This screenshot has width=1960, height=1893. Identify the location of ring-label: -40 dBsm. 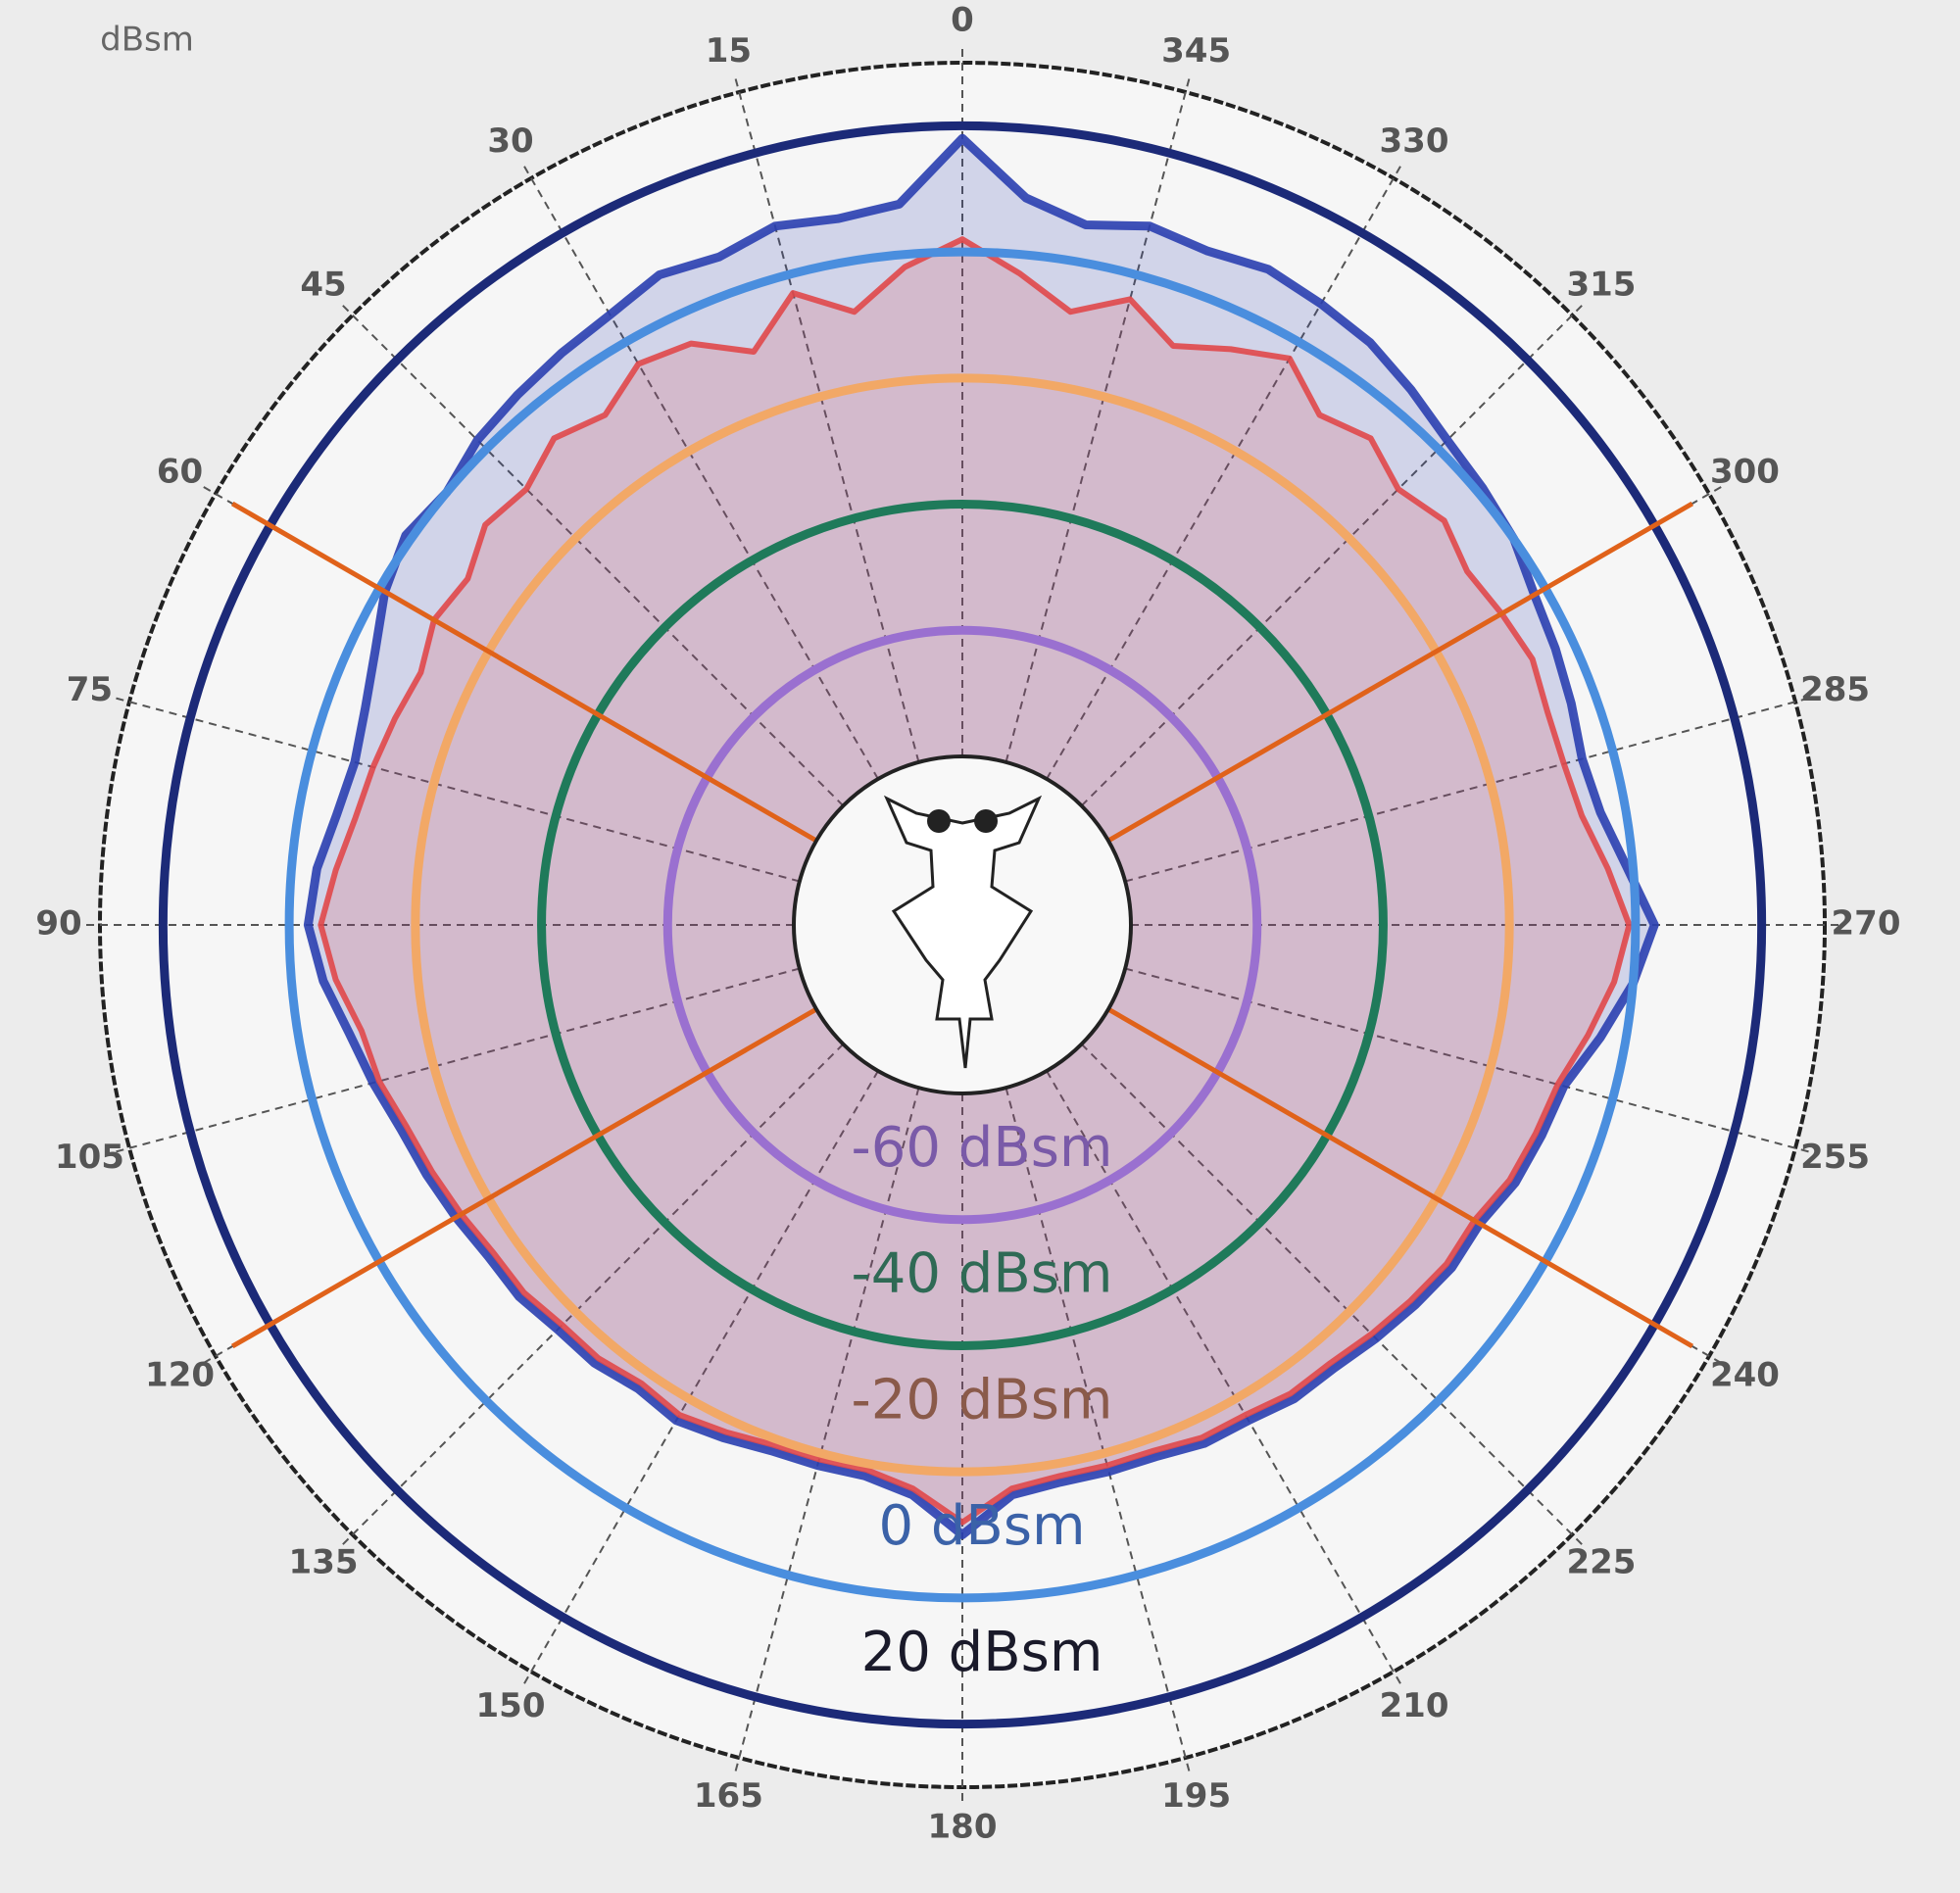
(982, 1274).